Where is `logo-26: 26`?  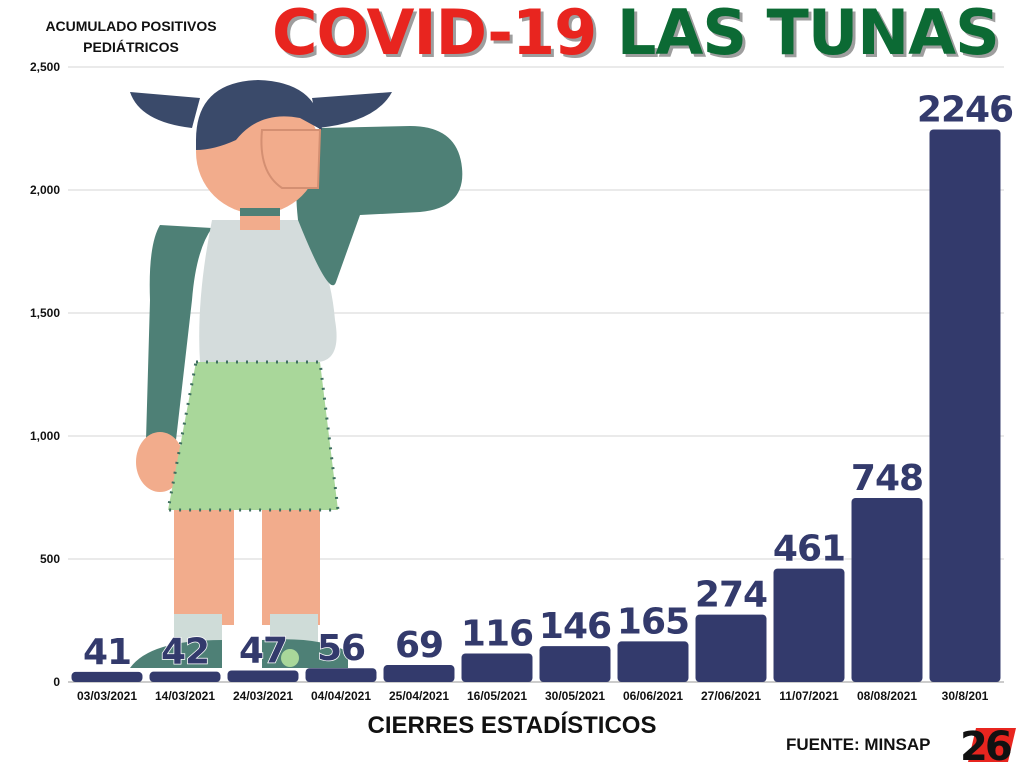
logo-26: 26 is located at coordinates (988, 744).